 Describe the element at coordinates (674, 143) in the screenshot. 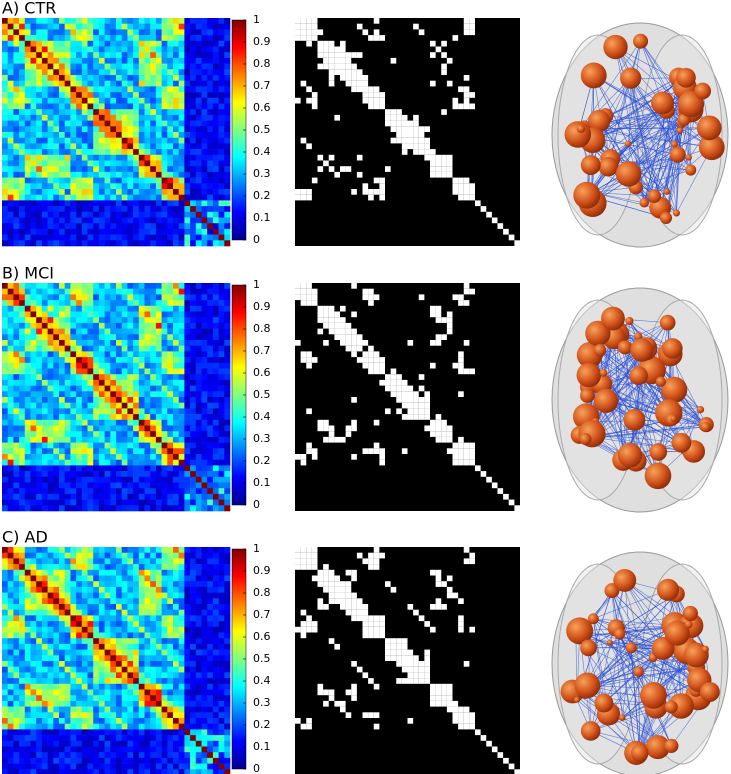

I see `network-node` at that location.